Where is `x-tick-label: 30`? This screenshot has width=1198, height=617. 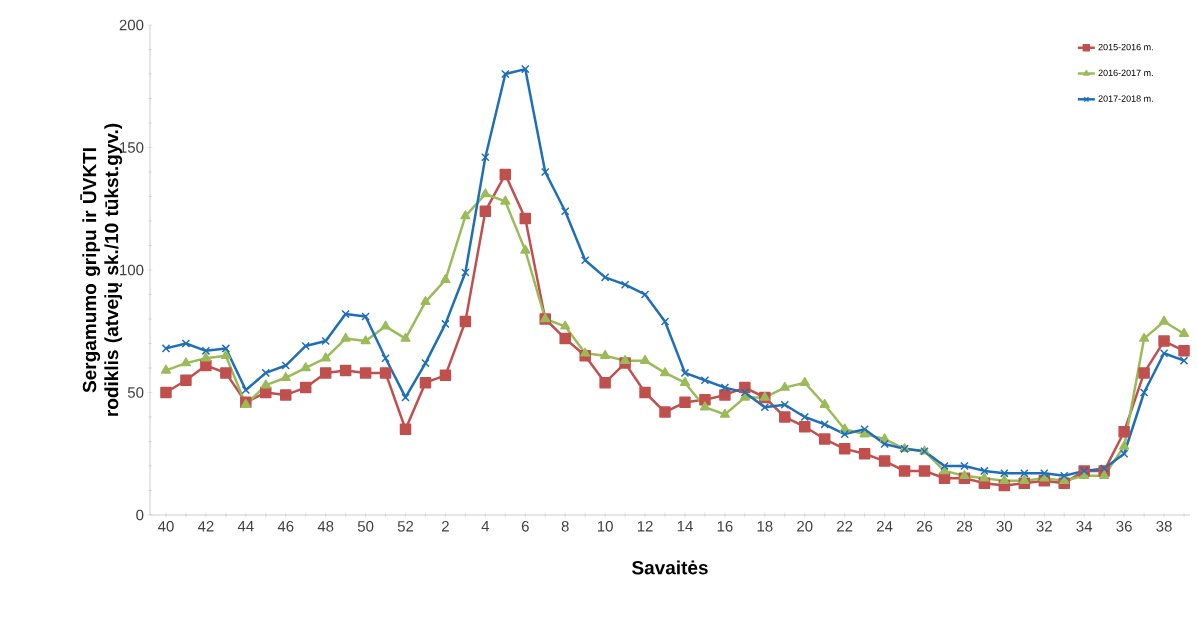
x-tick-label: 30 is located at coordinates (1004, 526).